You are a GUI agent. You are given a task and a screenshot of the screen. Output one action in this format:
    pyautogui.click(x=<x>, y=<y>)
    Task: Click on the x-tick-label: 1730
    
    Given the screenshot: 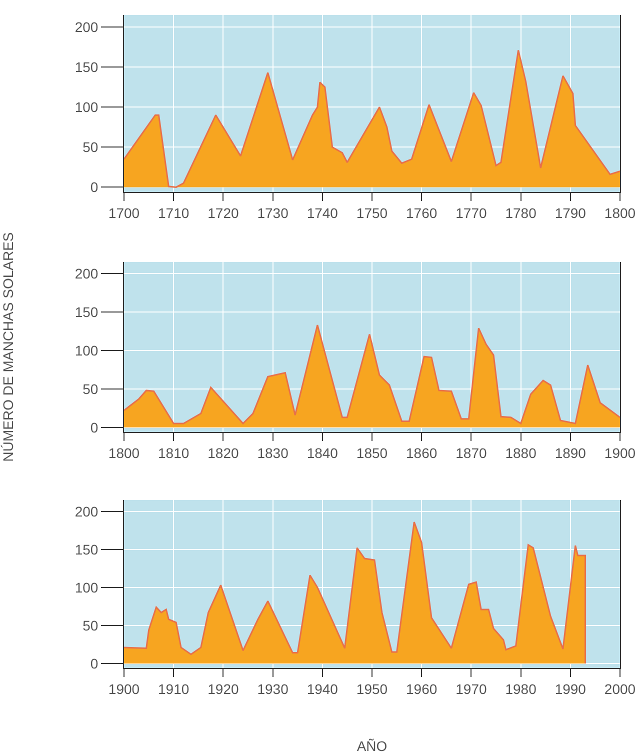 What is the action you would take?
    pyautogui.click(x=273, y=212)
    